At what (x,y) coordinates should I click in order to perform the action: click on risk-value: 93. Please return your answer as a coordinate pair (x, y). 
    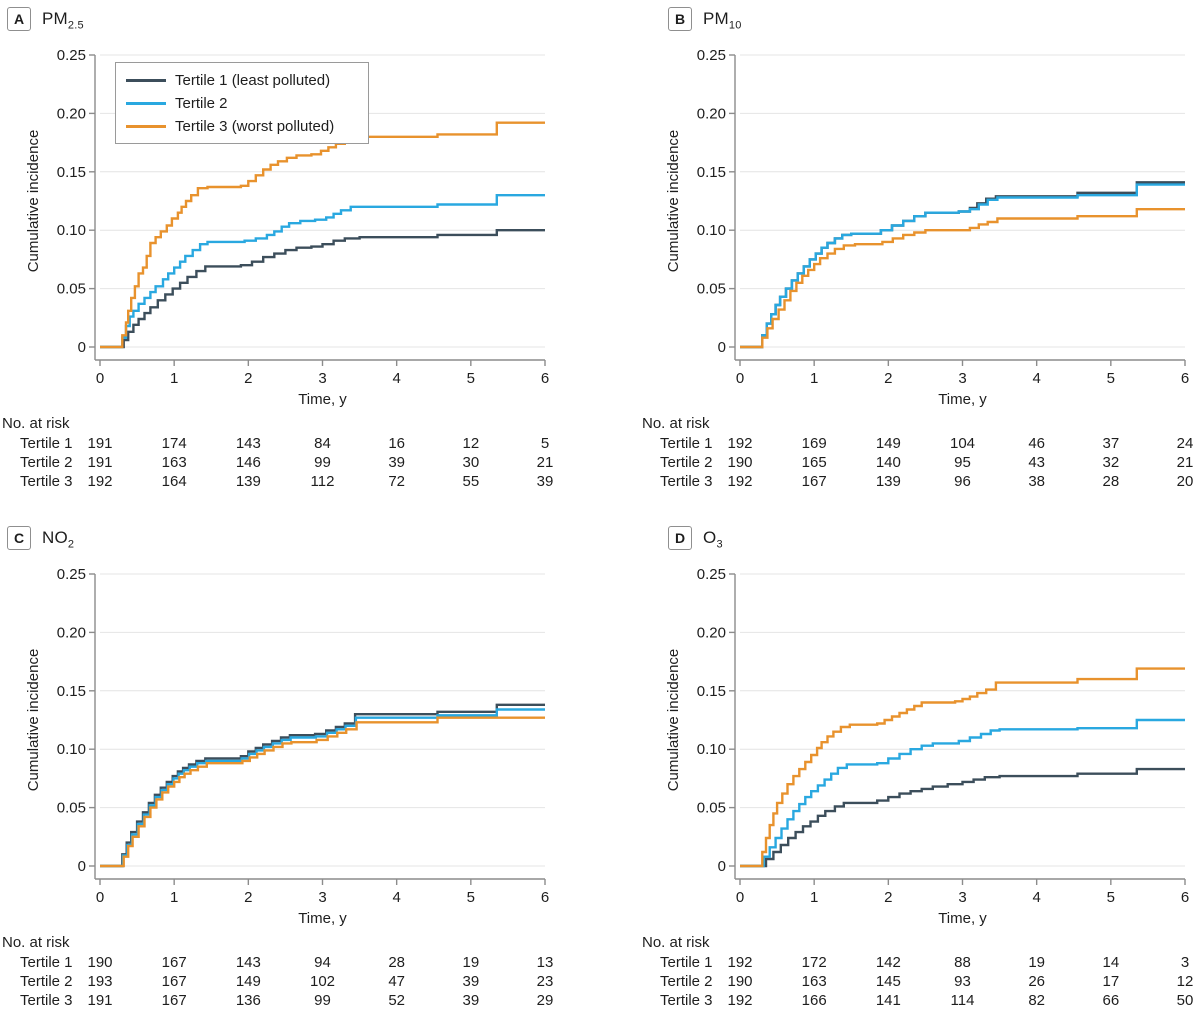
    Looking at the image, I should click on (962, 981).